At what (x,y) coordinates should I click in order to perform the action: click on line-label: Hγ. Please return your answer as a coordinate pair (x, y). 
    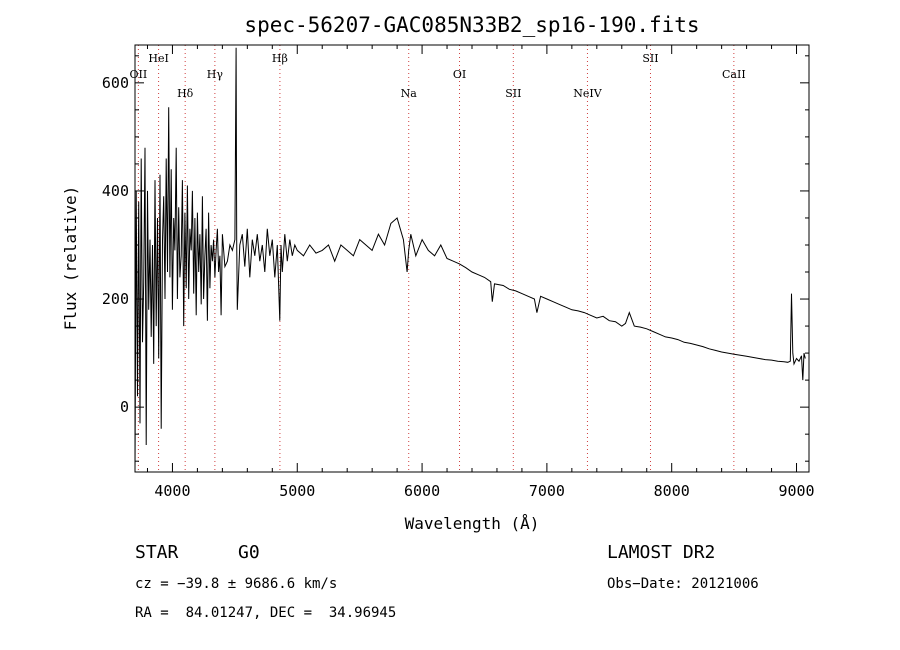
    Looking at the image, I should click on (215, 74).